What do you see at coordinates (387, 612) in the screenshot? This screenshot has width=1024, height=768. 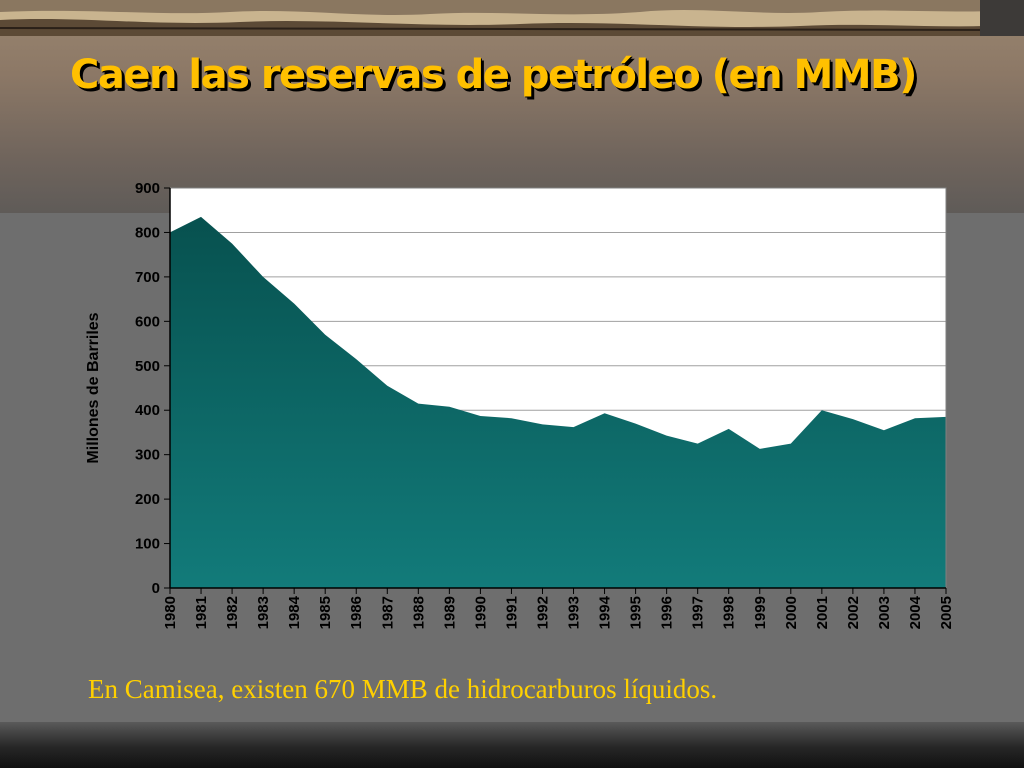 I see `x-tick-label: 1987` at bounding box center [387, 612].